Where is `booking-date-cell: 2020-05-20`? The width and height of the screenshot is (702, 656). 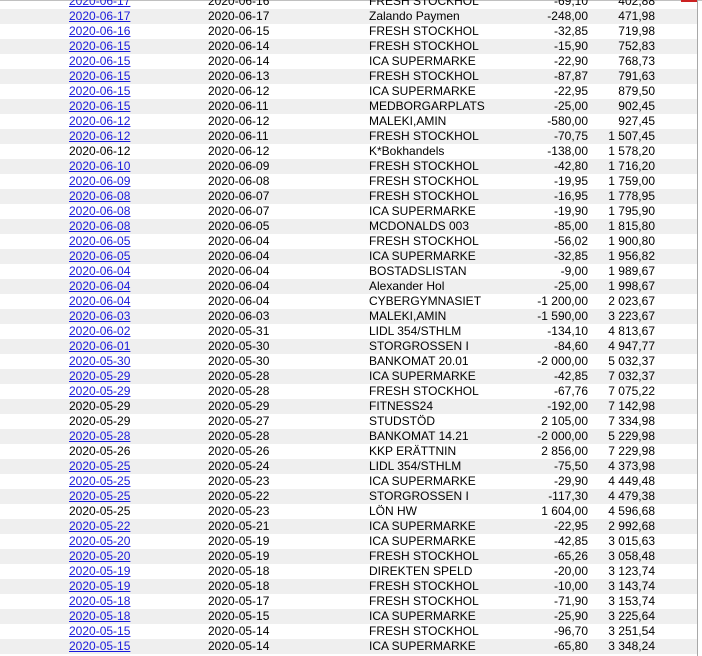 booking-date-cell: 2020-05-20 is located at coordinates (134, 556).